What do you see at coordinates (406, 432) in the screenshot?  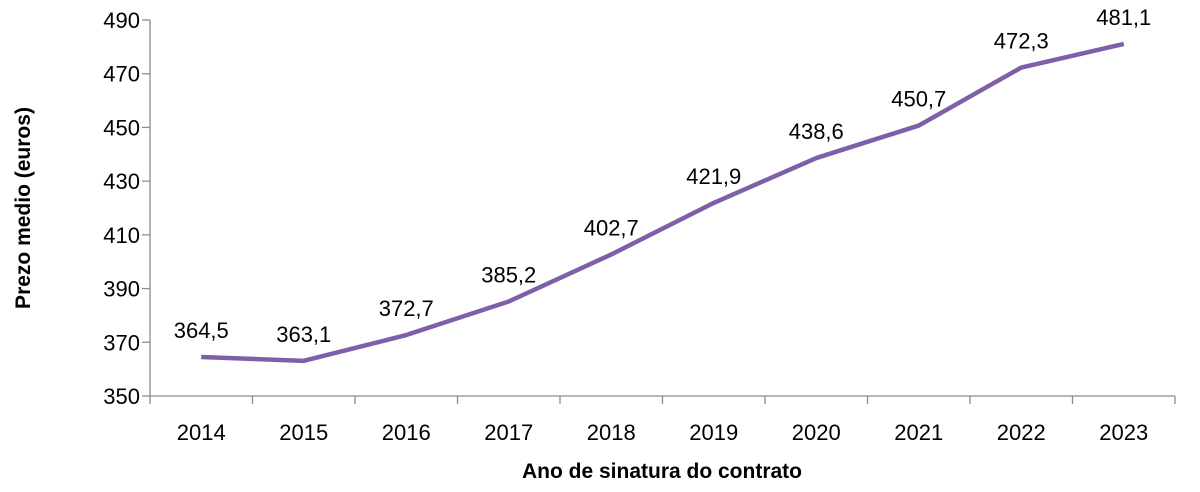 I see `x-tick-label: 2016` at bounding box center [406, 432].